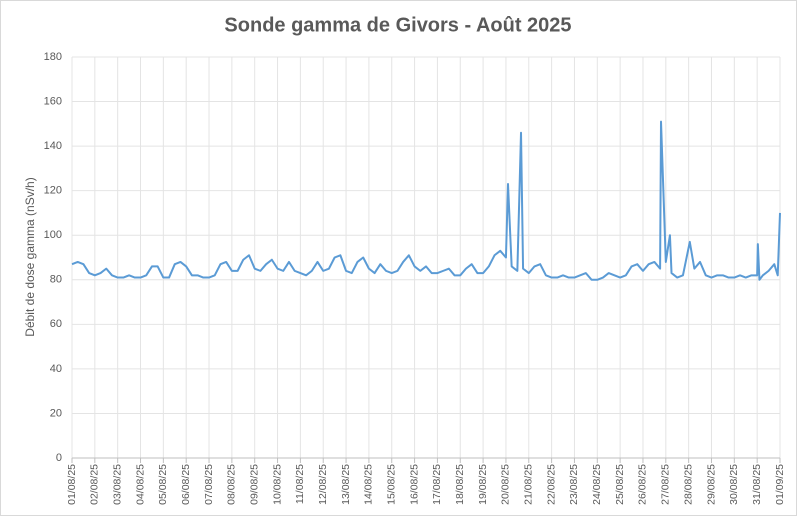 The image size is (797, 521). I want to click on x-tick-label: 12/08/25, so click(323, 484).